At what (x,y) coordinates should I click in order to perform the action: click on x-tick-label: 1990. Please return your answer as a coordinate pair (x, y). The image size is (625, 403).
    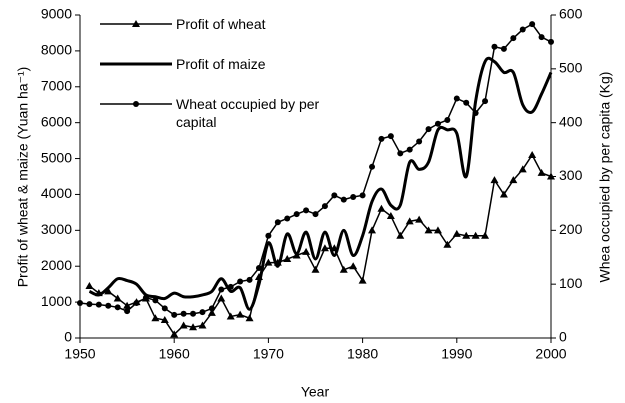
    Looking at the image, I should click on (456, 354).